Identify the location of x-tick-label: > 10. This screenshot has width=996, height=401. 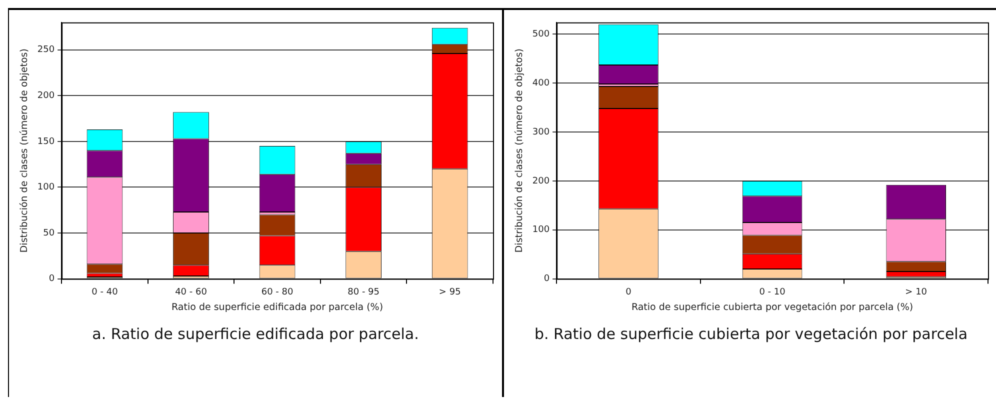
(916, 293).